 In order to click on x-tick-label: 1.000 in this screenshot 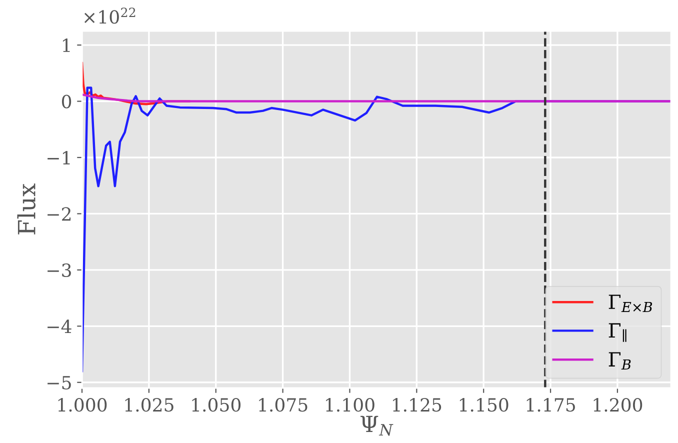, I will do `click(82, 405)`.